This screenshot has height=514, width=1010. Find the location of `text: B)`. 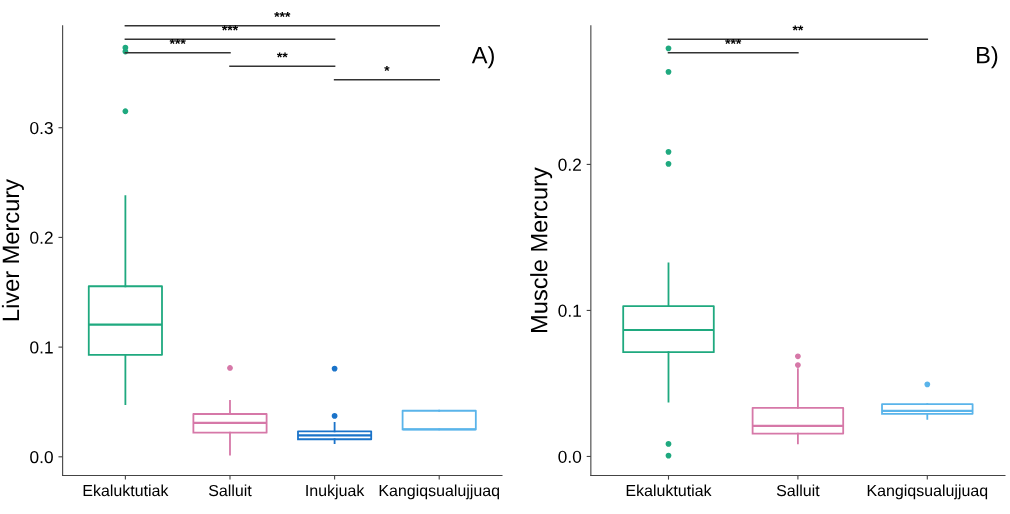

text: B) is located at coordinates (987, 57).